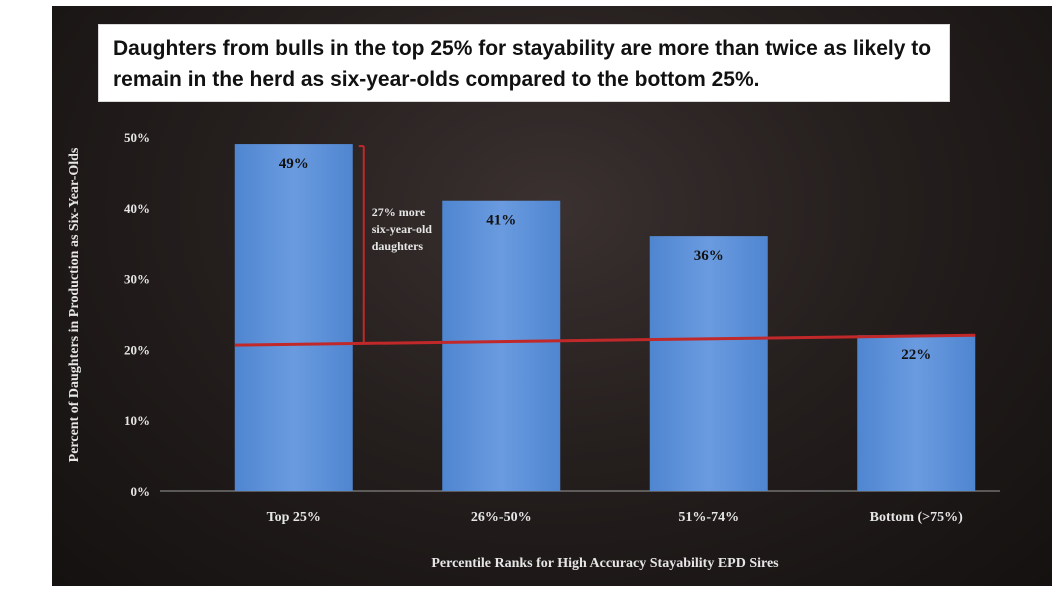  I want to click on bar-data-label: 22%, so click(916, 355).